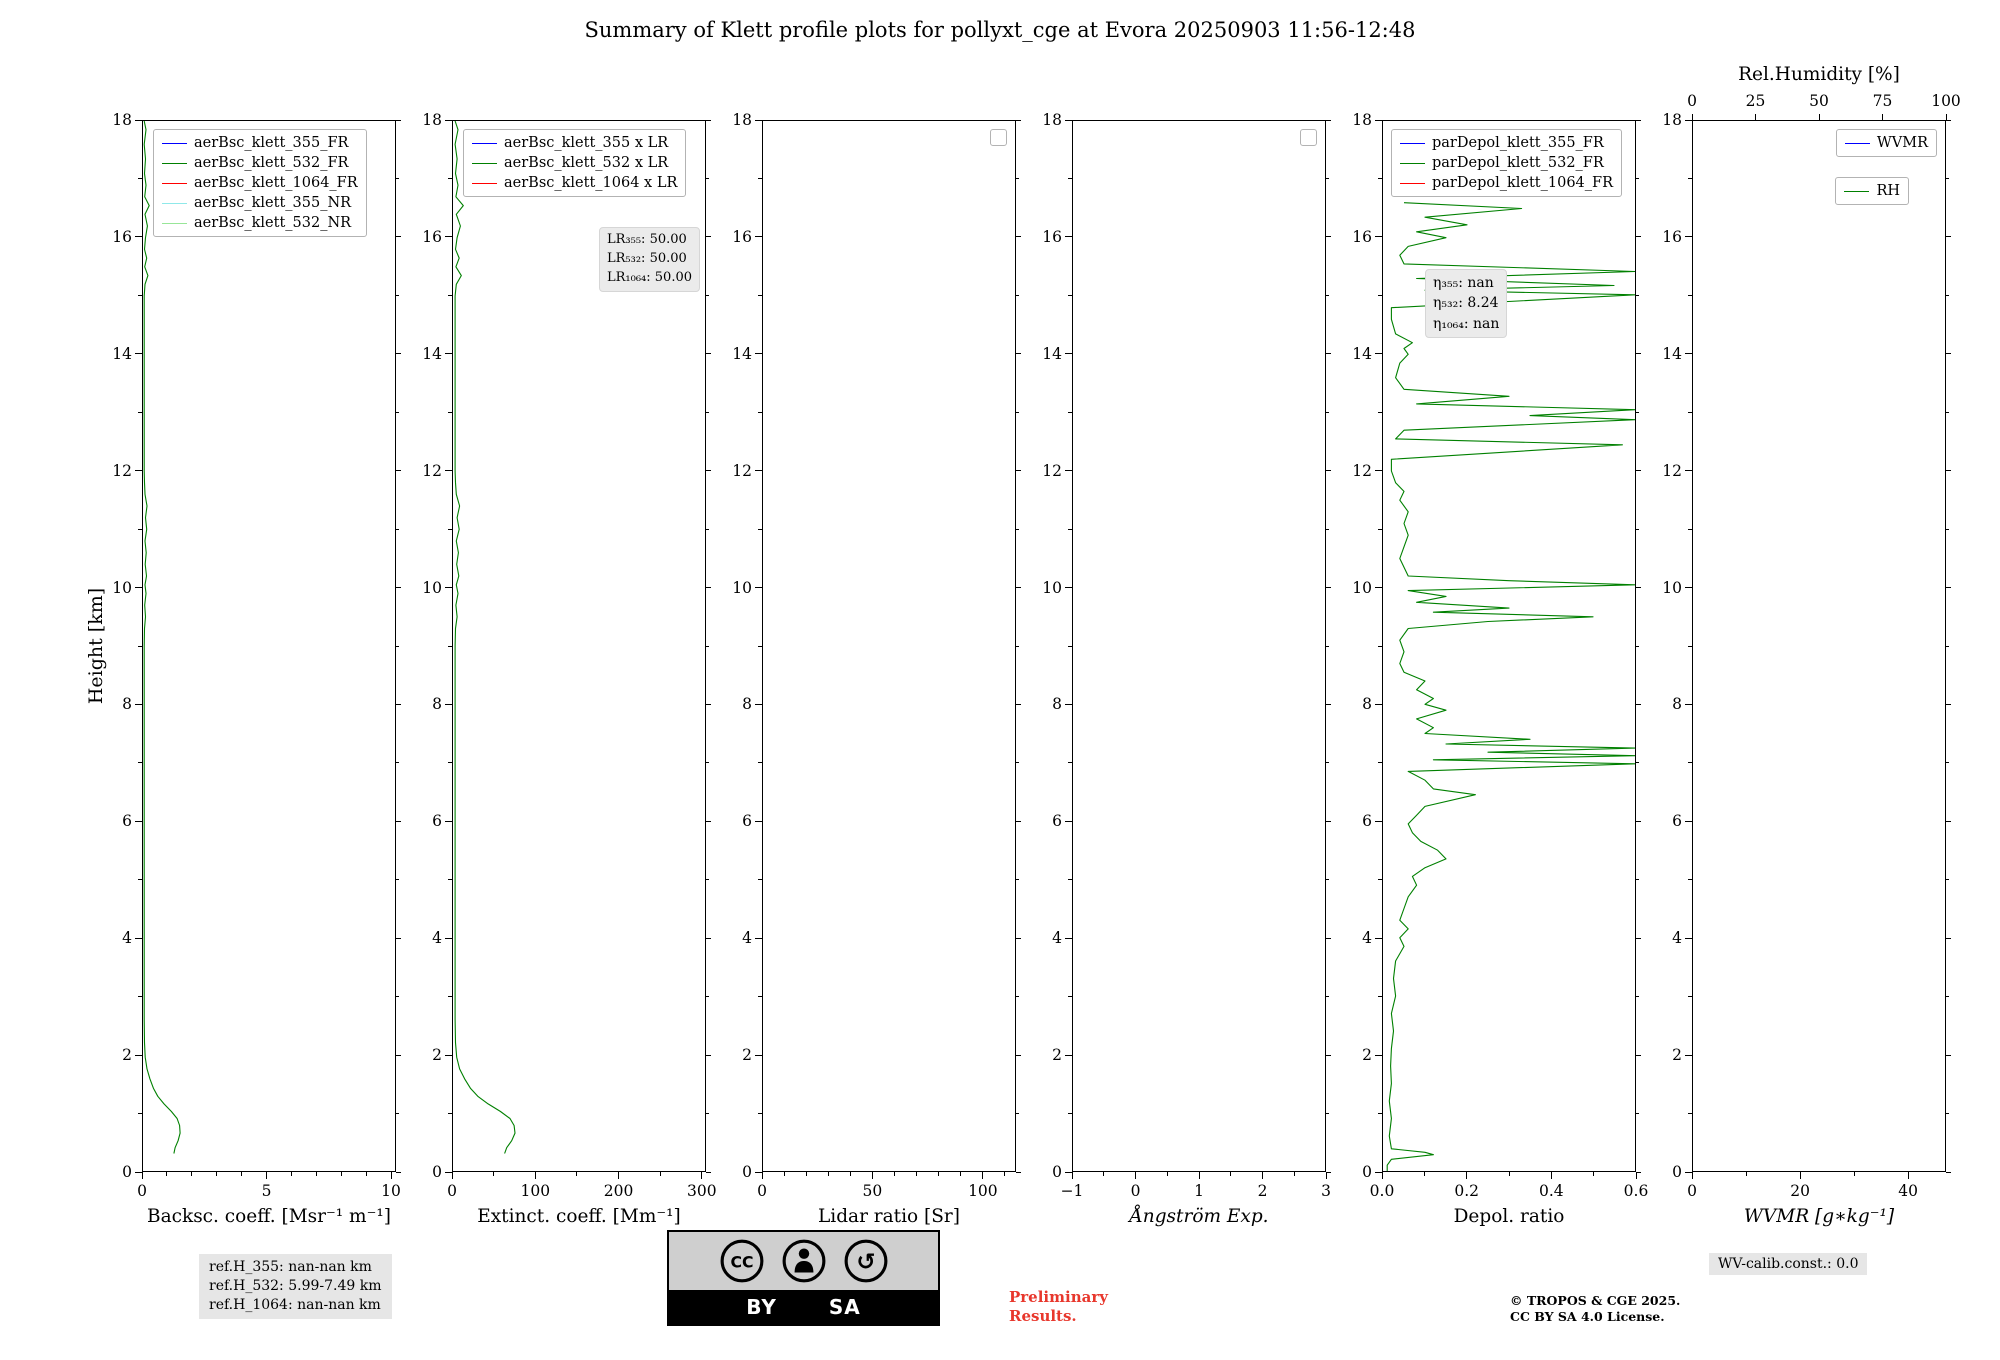 The height and width of the screenshot is (1360, 2000). I want to click on series-aerBsc_klett_532_x_LR, so click(485, 637).